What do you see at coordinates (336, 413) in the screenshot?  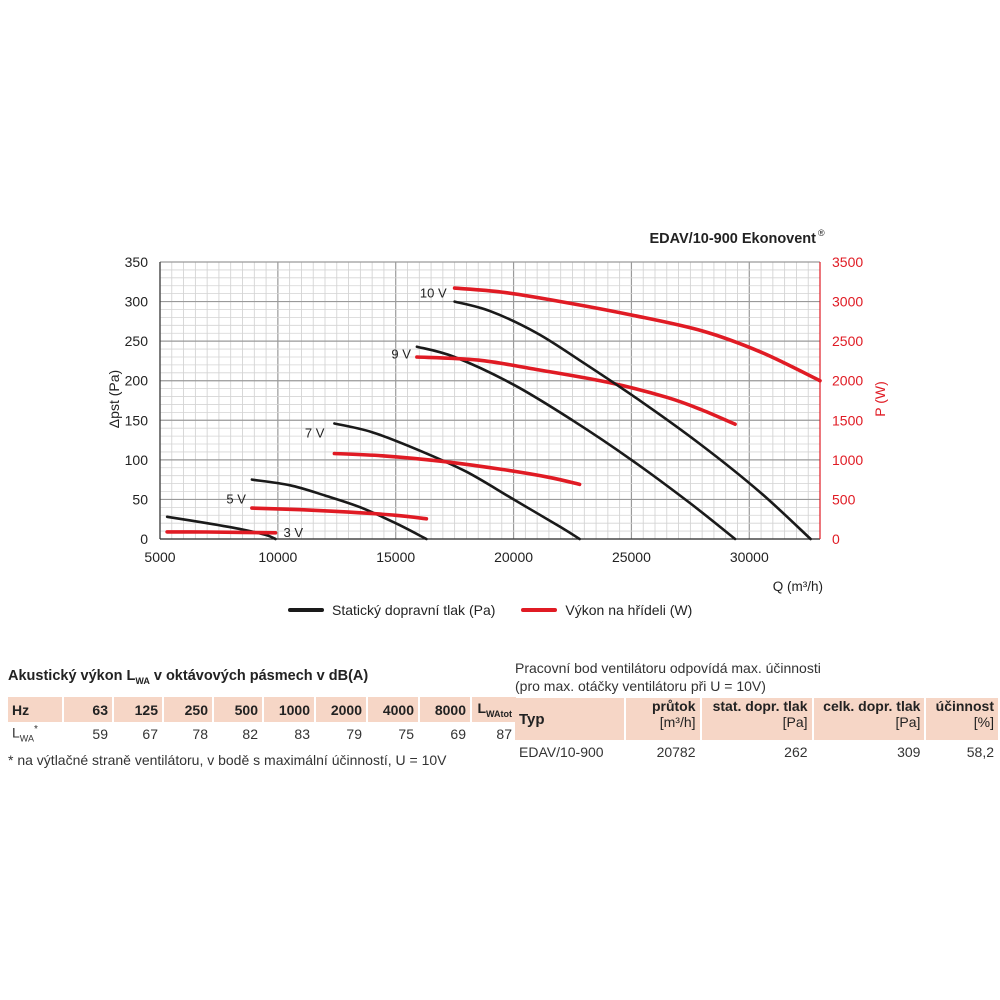 I see `chart-labels: 3 V 5 V 7 V 9 V 10 V` at bounding box center [336, 413].